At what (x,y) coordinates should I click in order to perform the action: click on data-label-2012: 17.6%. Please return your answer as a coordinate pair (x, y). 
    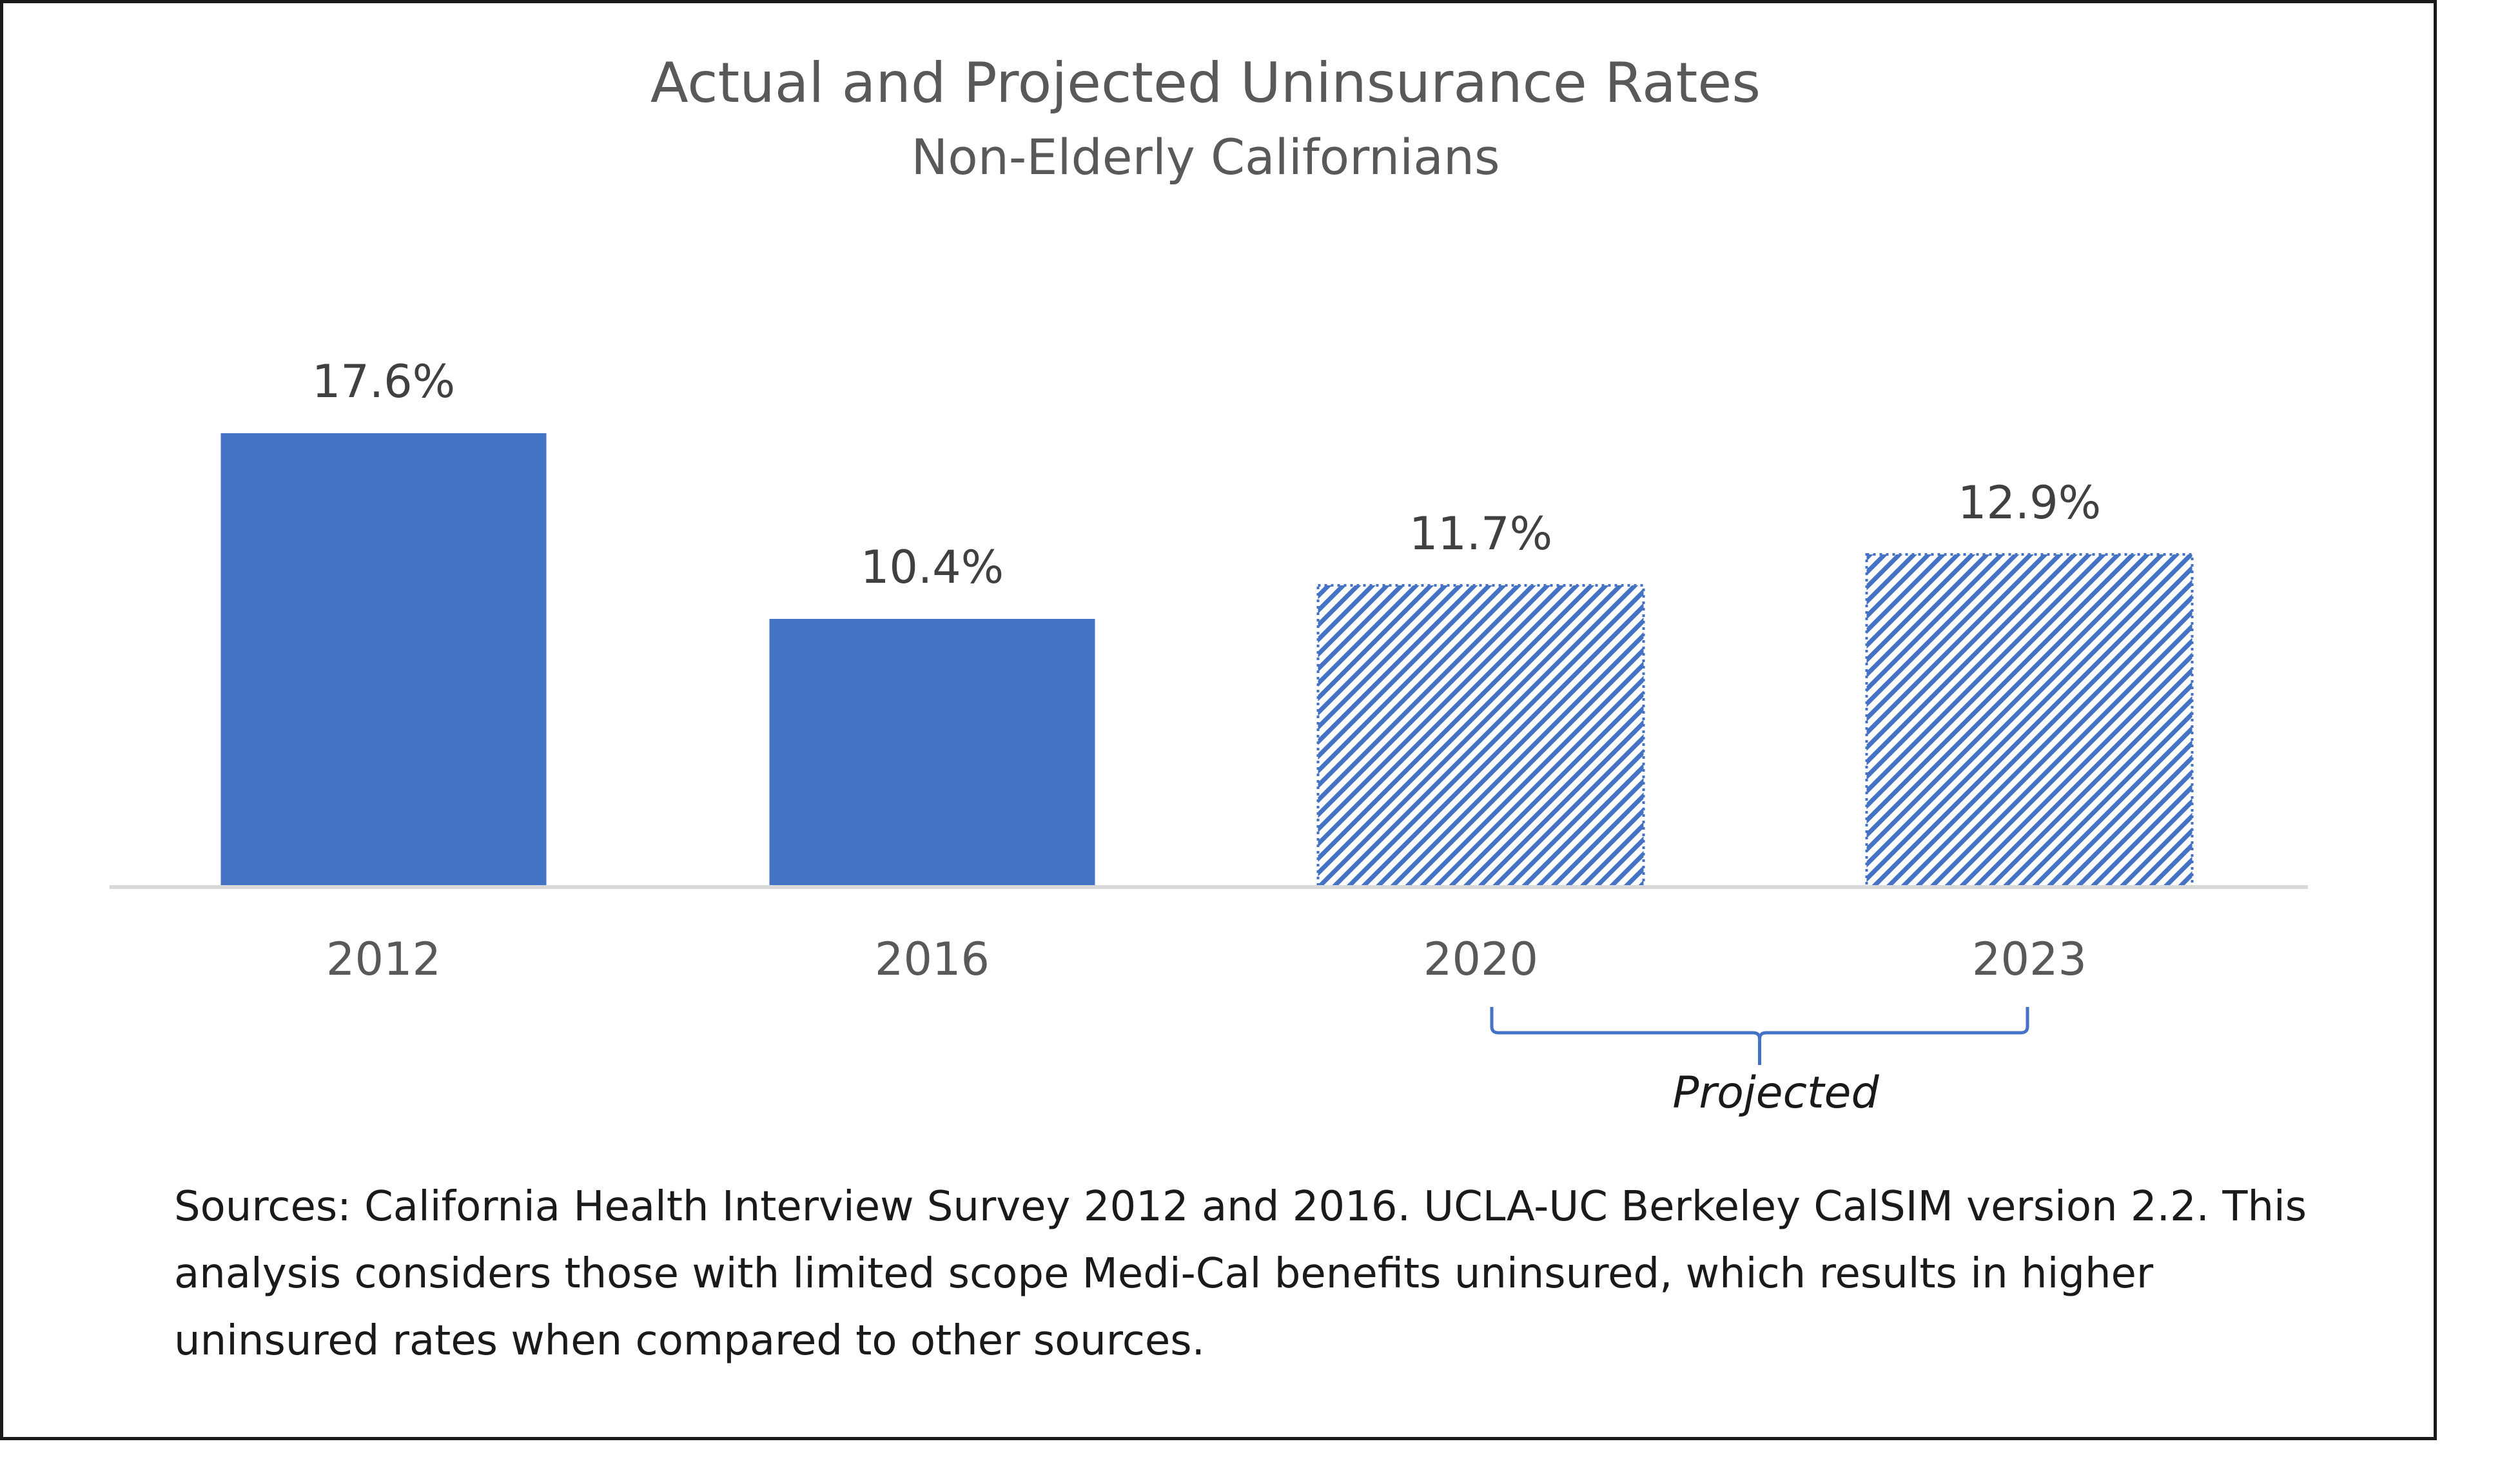
    Looking at the image, I should click on (383, 381).